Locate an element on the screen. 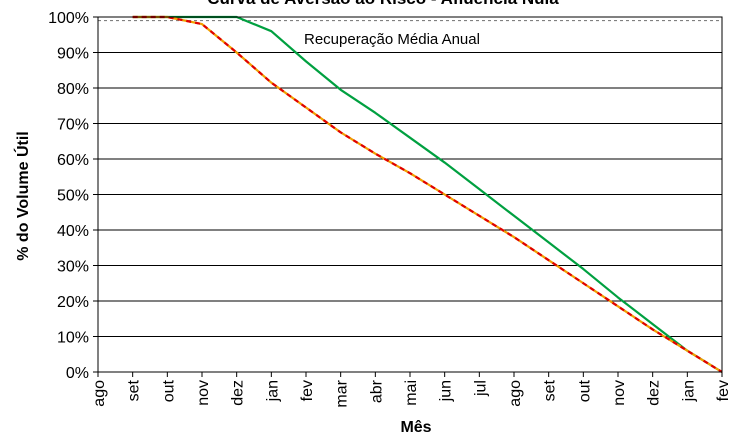 The width and height of the screenshot is (748, 437). y-tick-label: 60% is located at coordinates (73, 160).